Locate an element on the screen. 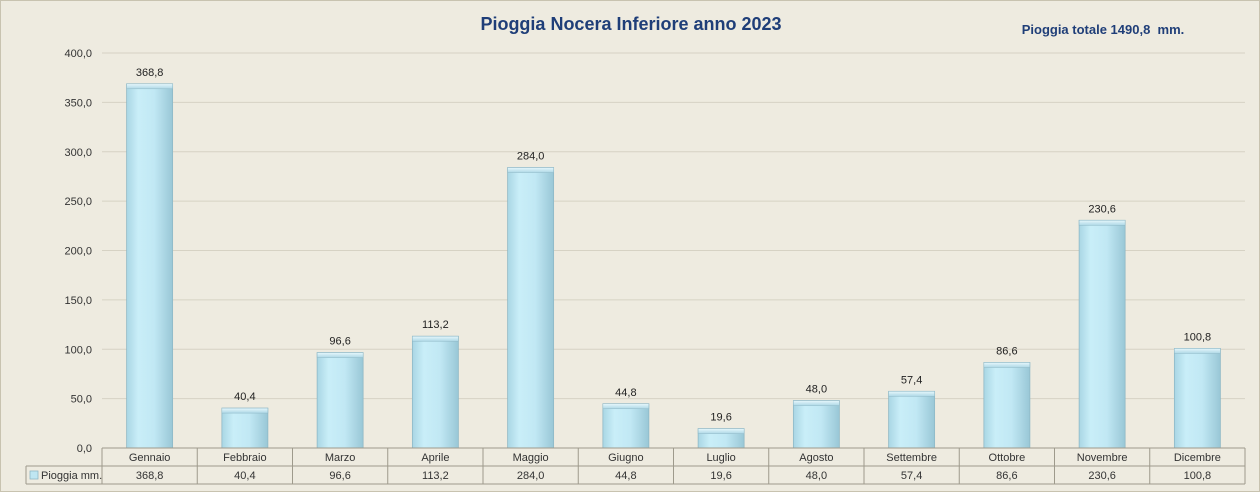  legend-series-name: Pioggia mm. is located at coordinates (71, 476).